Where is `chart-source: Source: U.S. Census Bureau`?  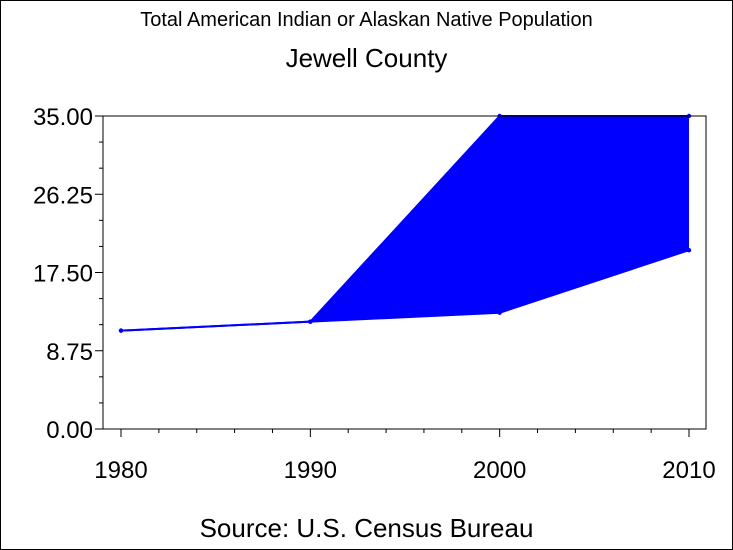
chart-source: Source: U.S. Census Bureau is located at coordinates (366, 528).